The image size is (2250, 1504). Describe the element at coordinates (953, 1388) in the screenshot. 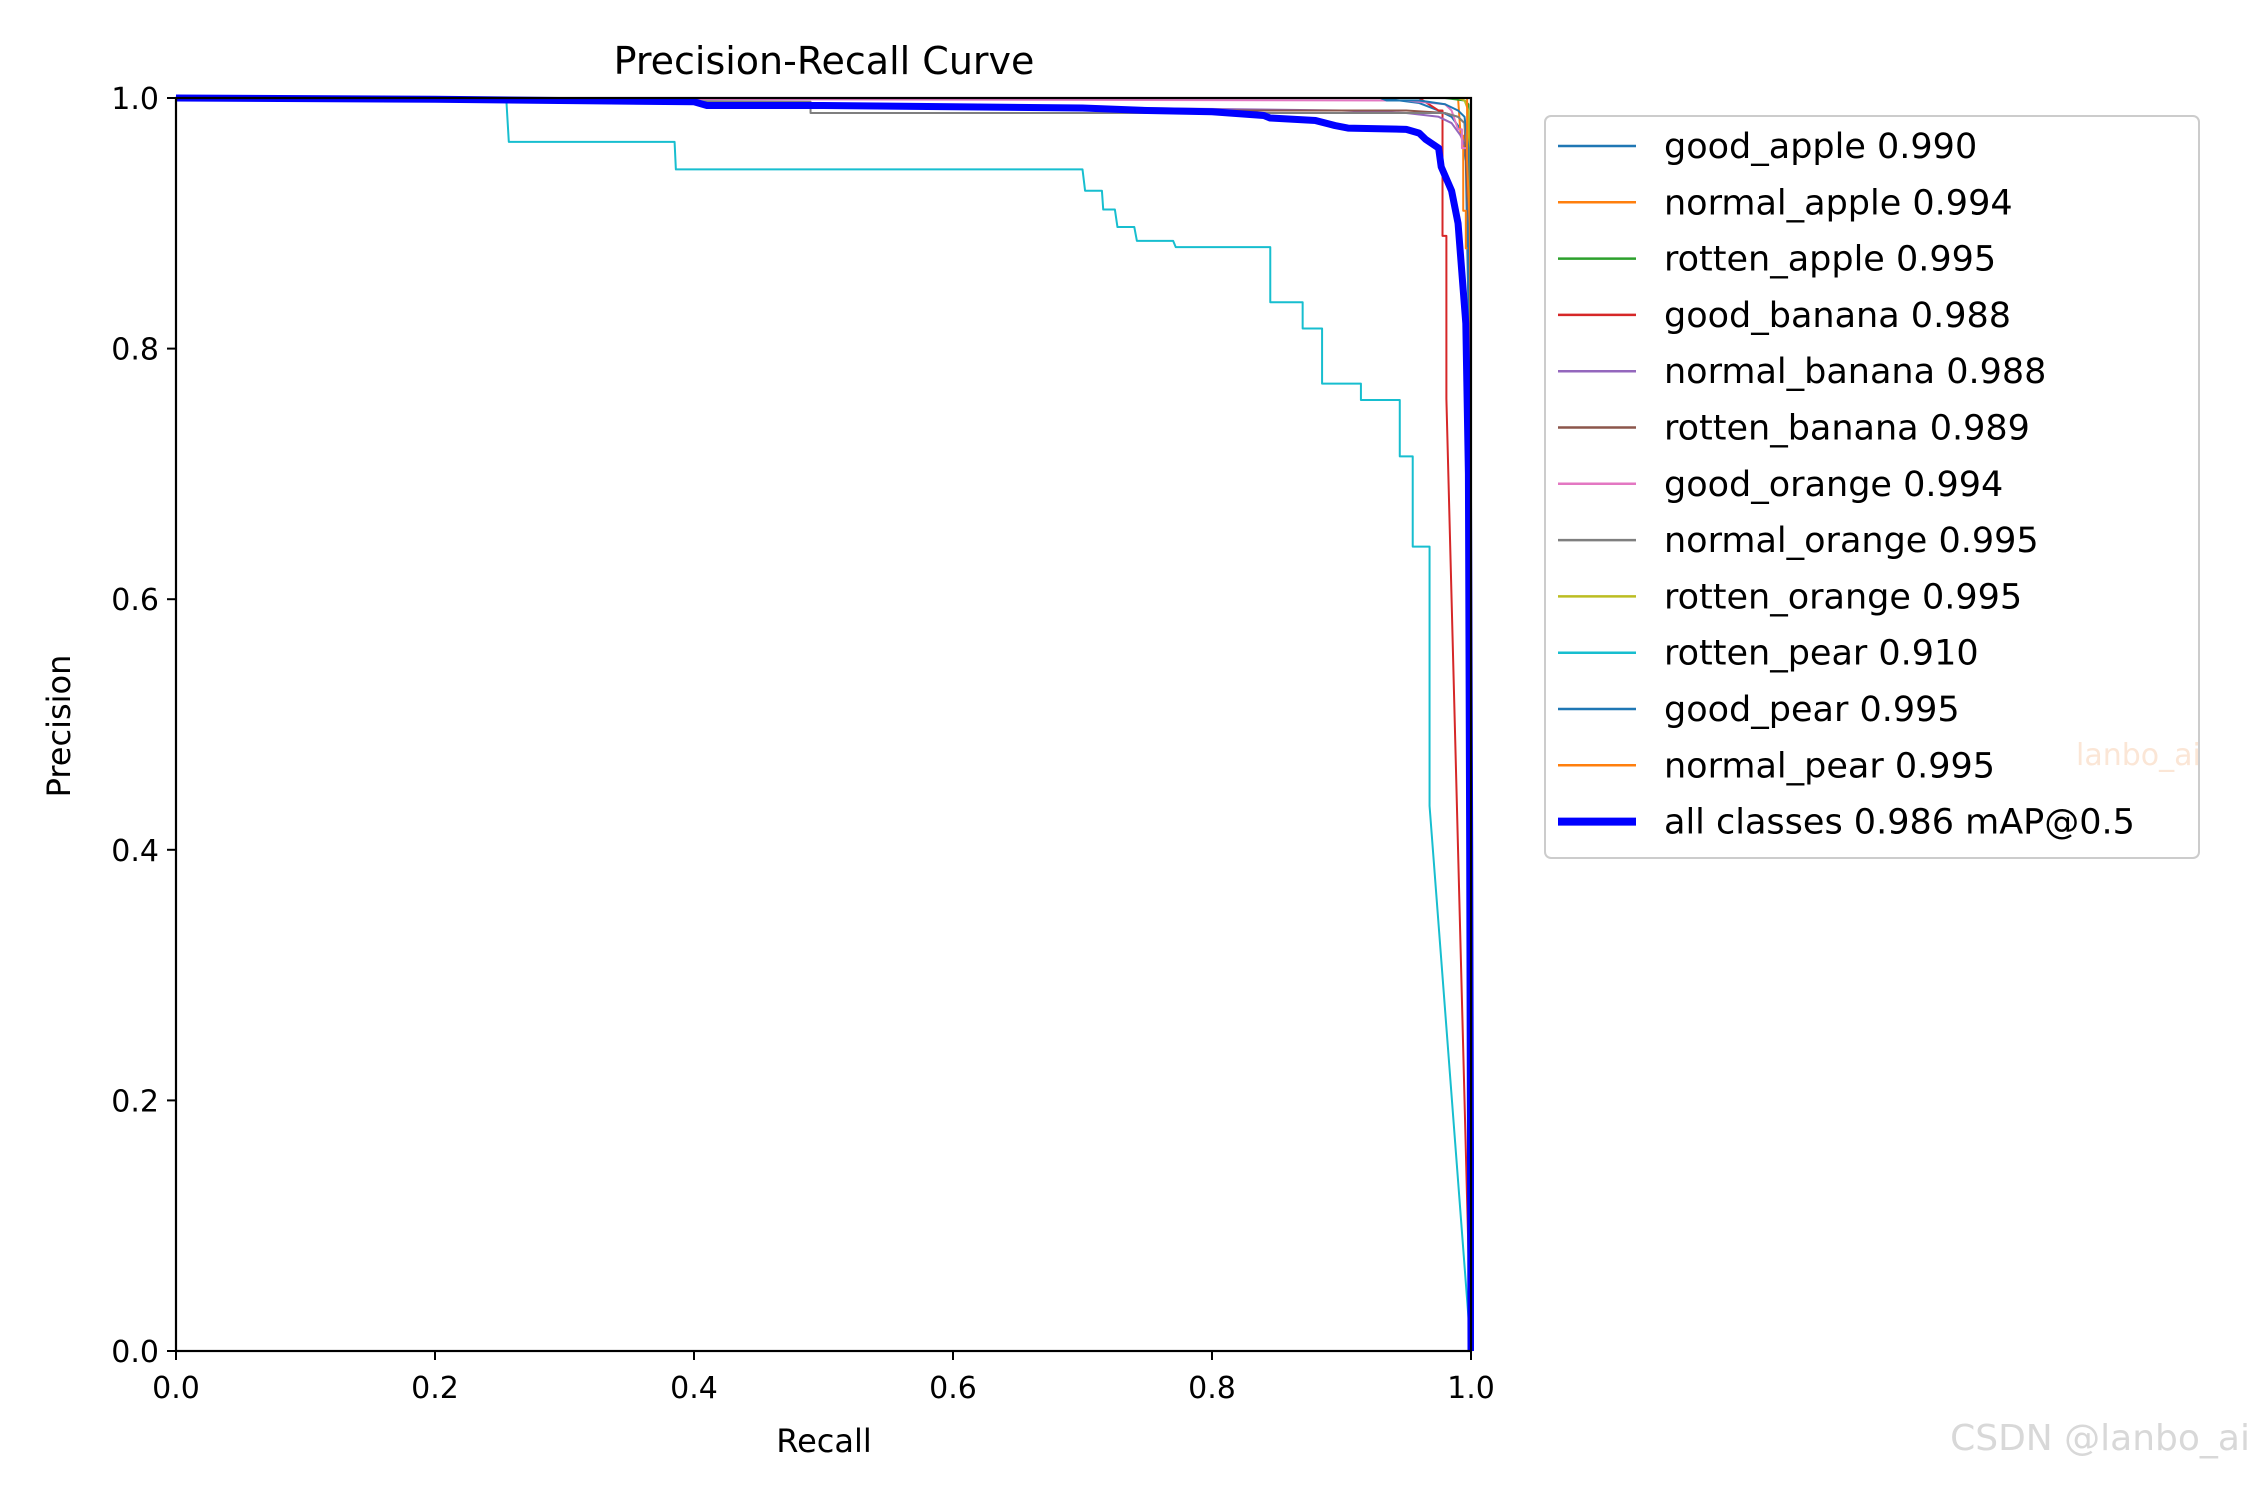

I see `x-tick-label: 0.6` at that location.